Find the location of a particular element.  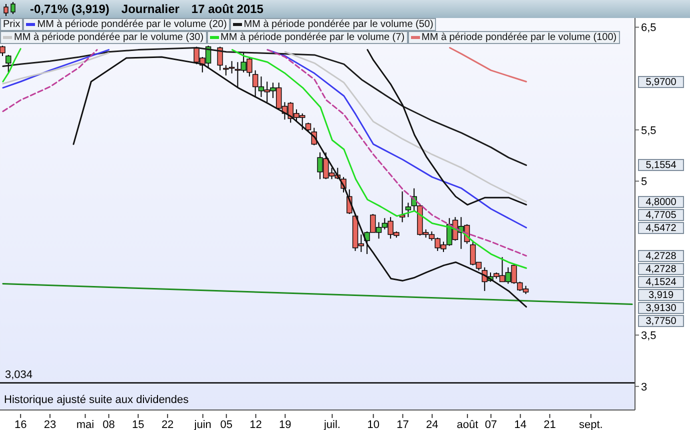

y-tick-label: 3,5 is located at coordinates (648, 336).